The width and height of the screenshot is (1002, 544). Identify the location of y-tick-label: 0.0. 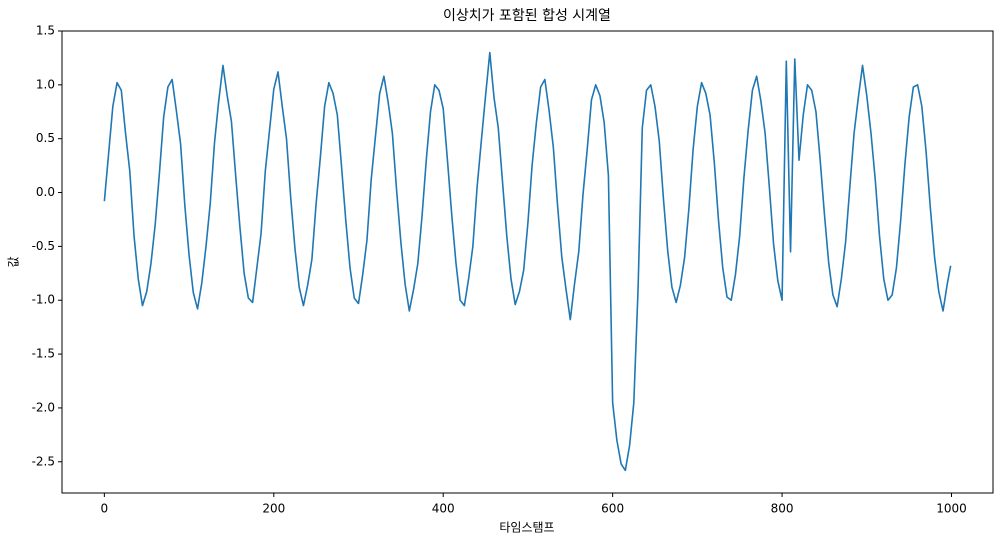
(45, 192).